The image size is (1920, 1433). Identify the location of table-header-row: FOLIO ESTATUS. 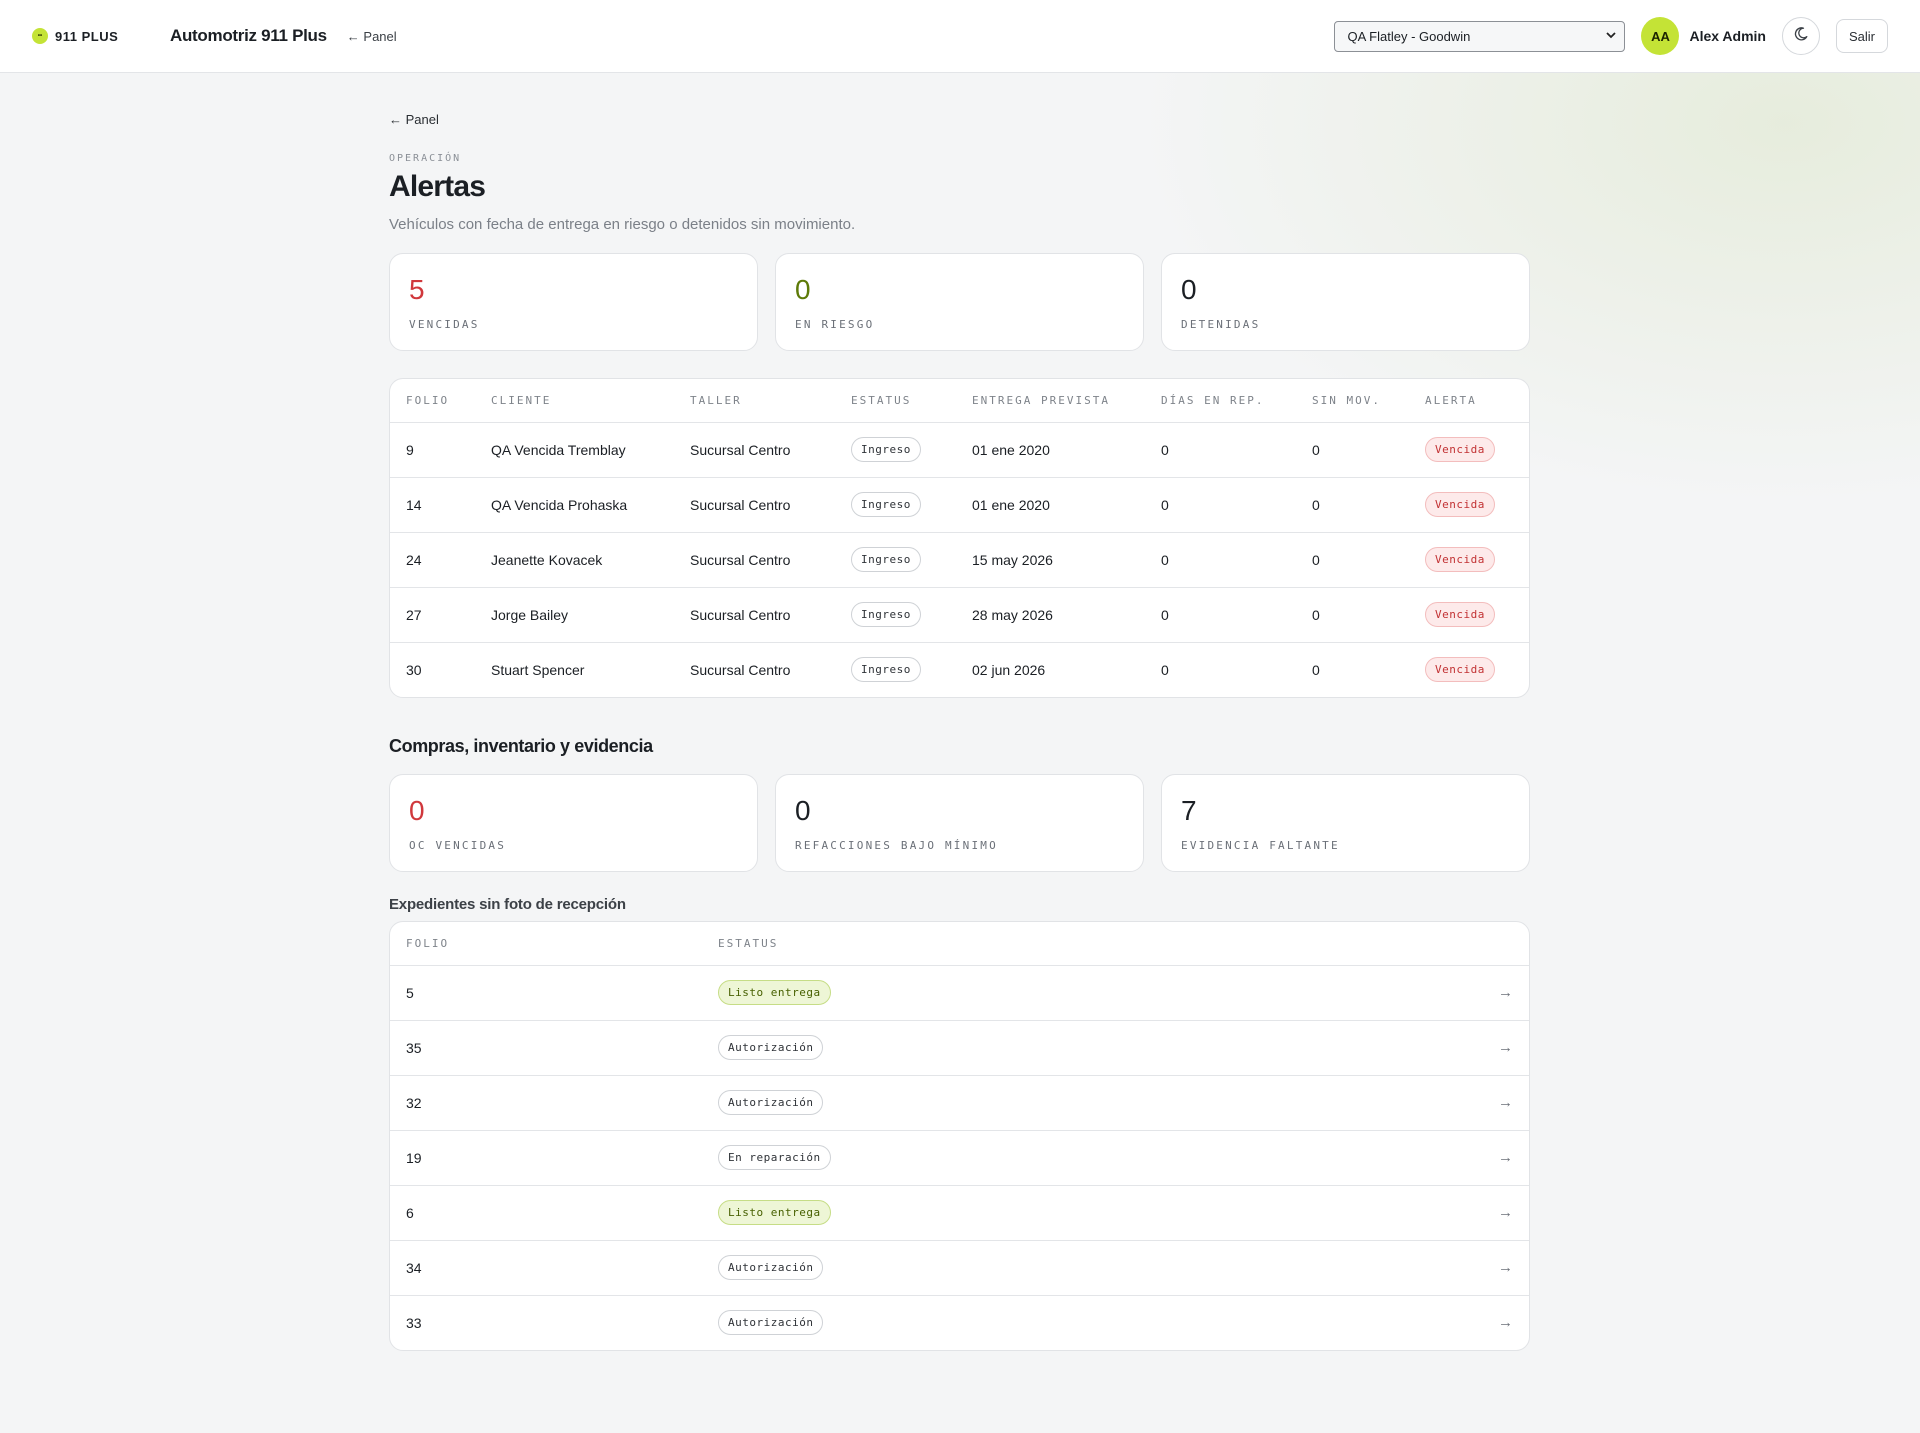
(959, 944).